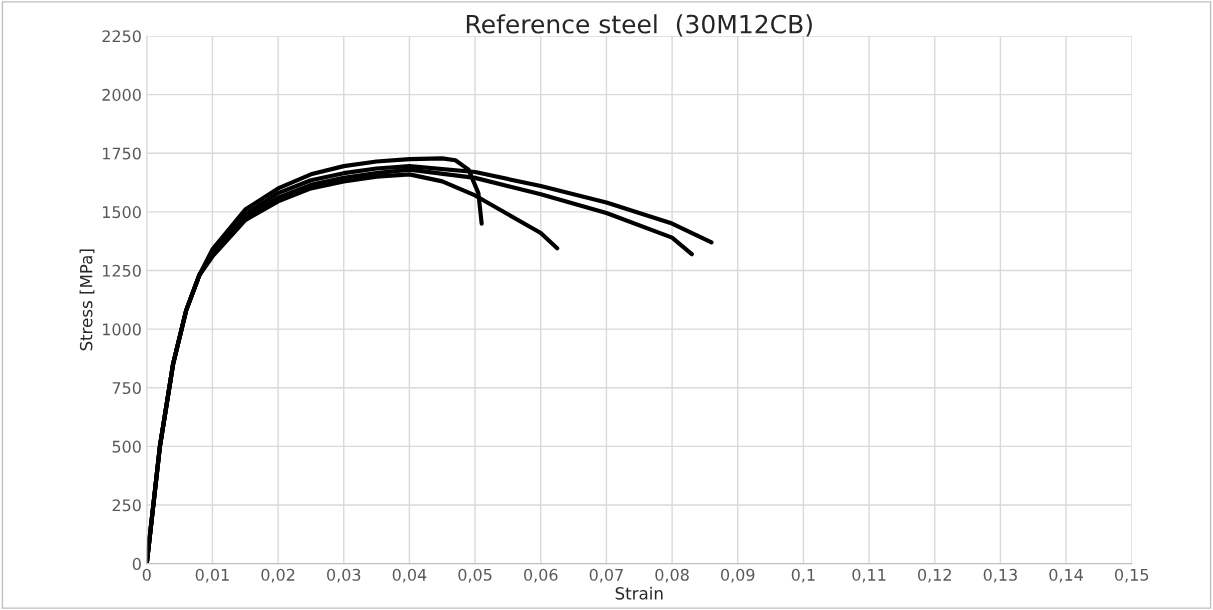 This screenshot has width=1213, height=610. Describe the element at coordinates (1132, 575) in the screenshot. I see `x-tick-label: 0,15` at that location.